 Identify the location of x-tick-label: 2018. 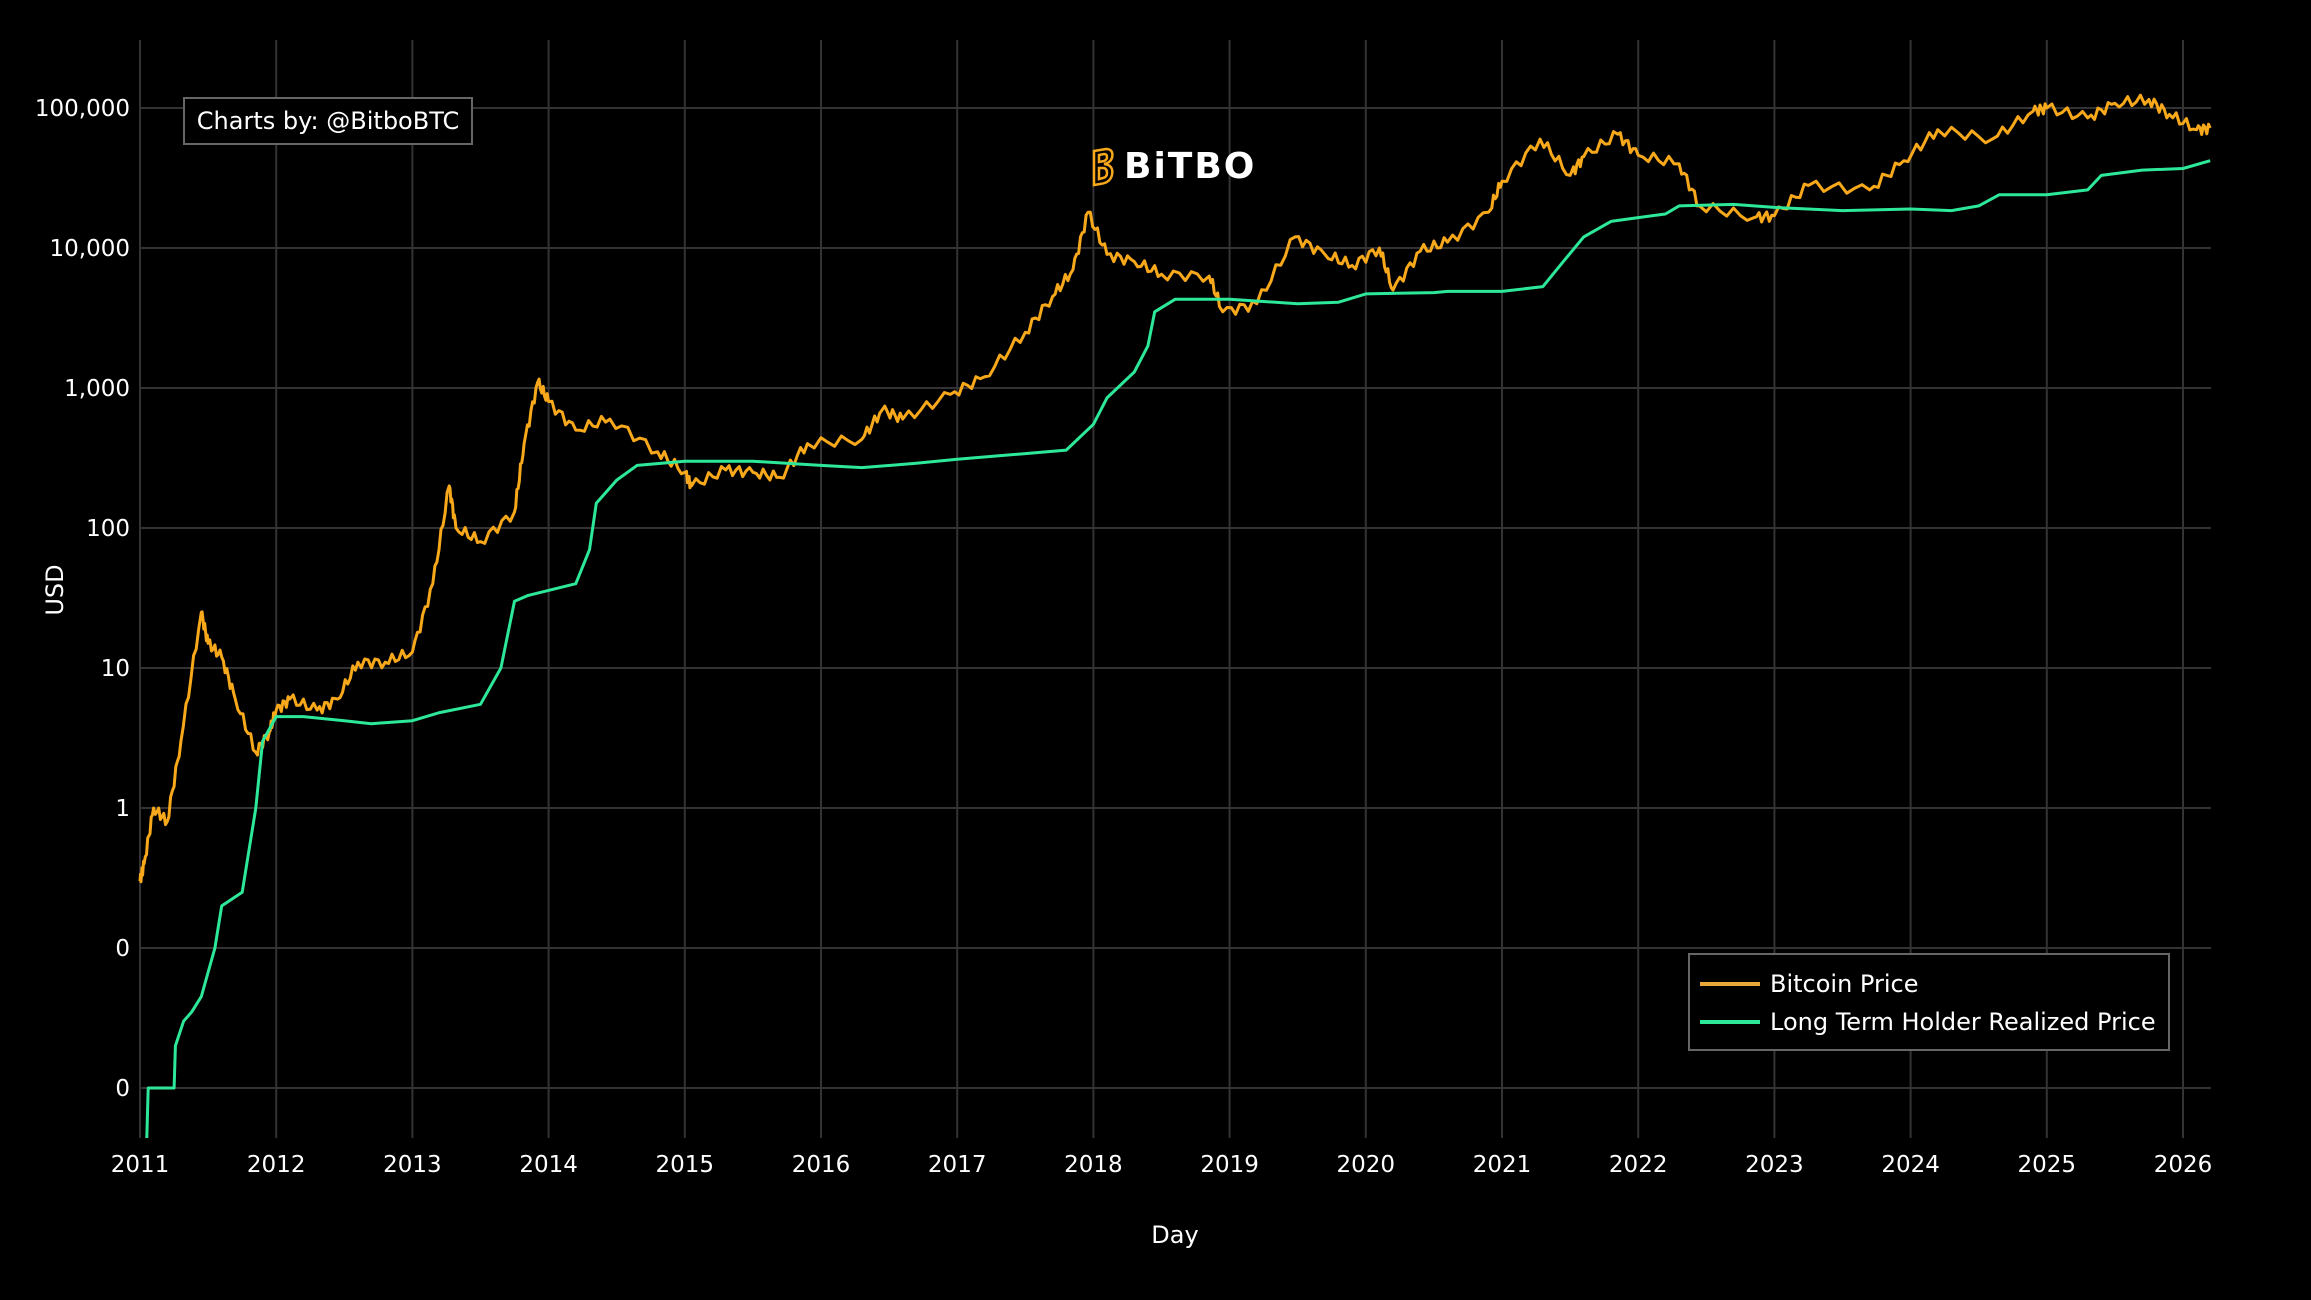
(1093, 1165).